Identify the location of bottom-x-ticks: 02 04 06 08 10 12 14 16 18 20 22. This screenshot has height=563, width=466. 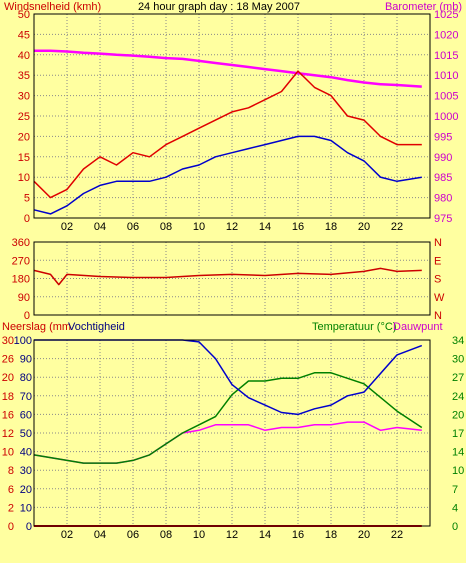
(232, 535).